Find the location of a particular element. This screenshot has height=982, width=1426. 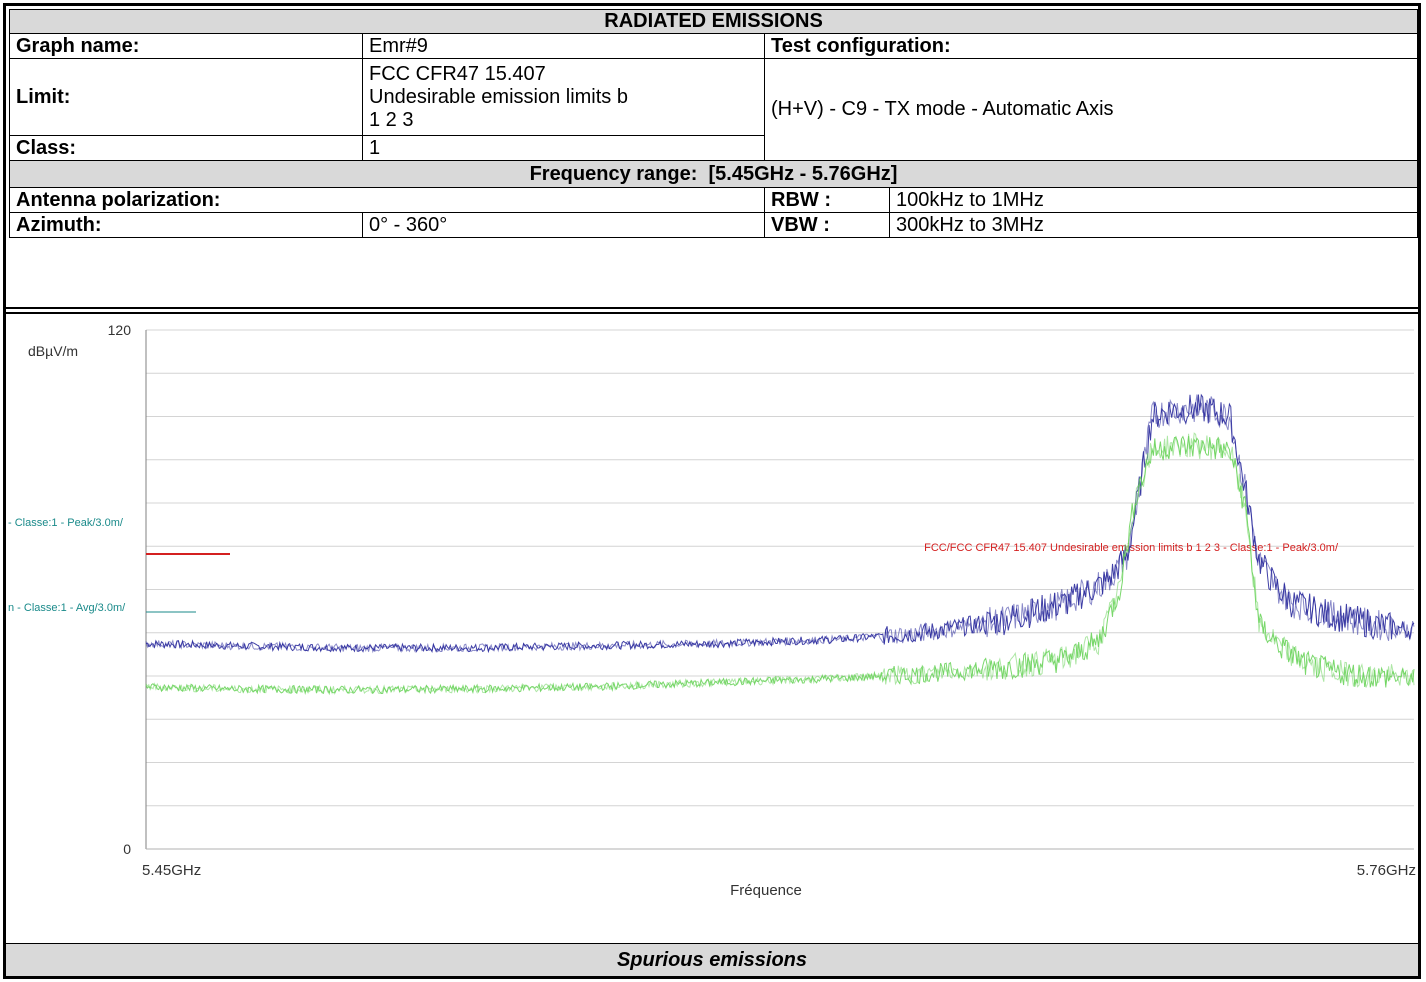

class-label: Class: is located at coordinates (186, 148).